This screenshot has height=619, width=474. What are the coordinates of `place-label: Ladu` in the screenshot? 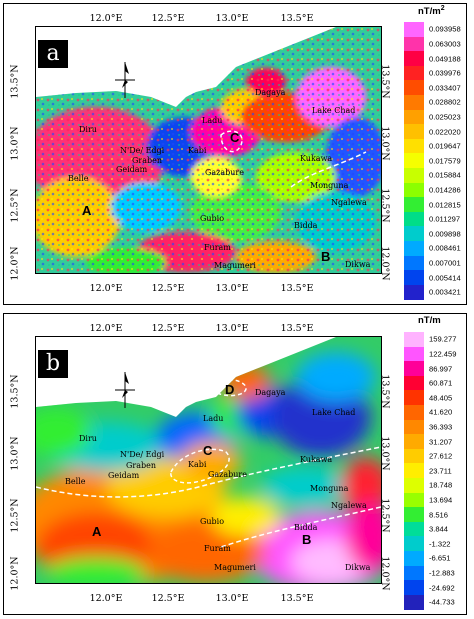 It's located at (213, 418).